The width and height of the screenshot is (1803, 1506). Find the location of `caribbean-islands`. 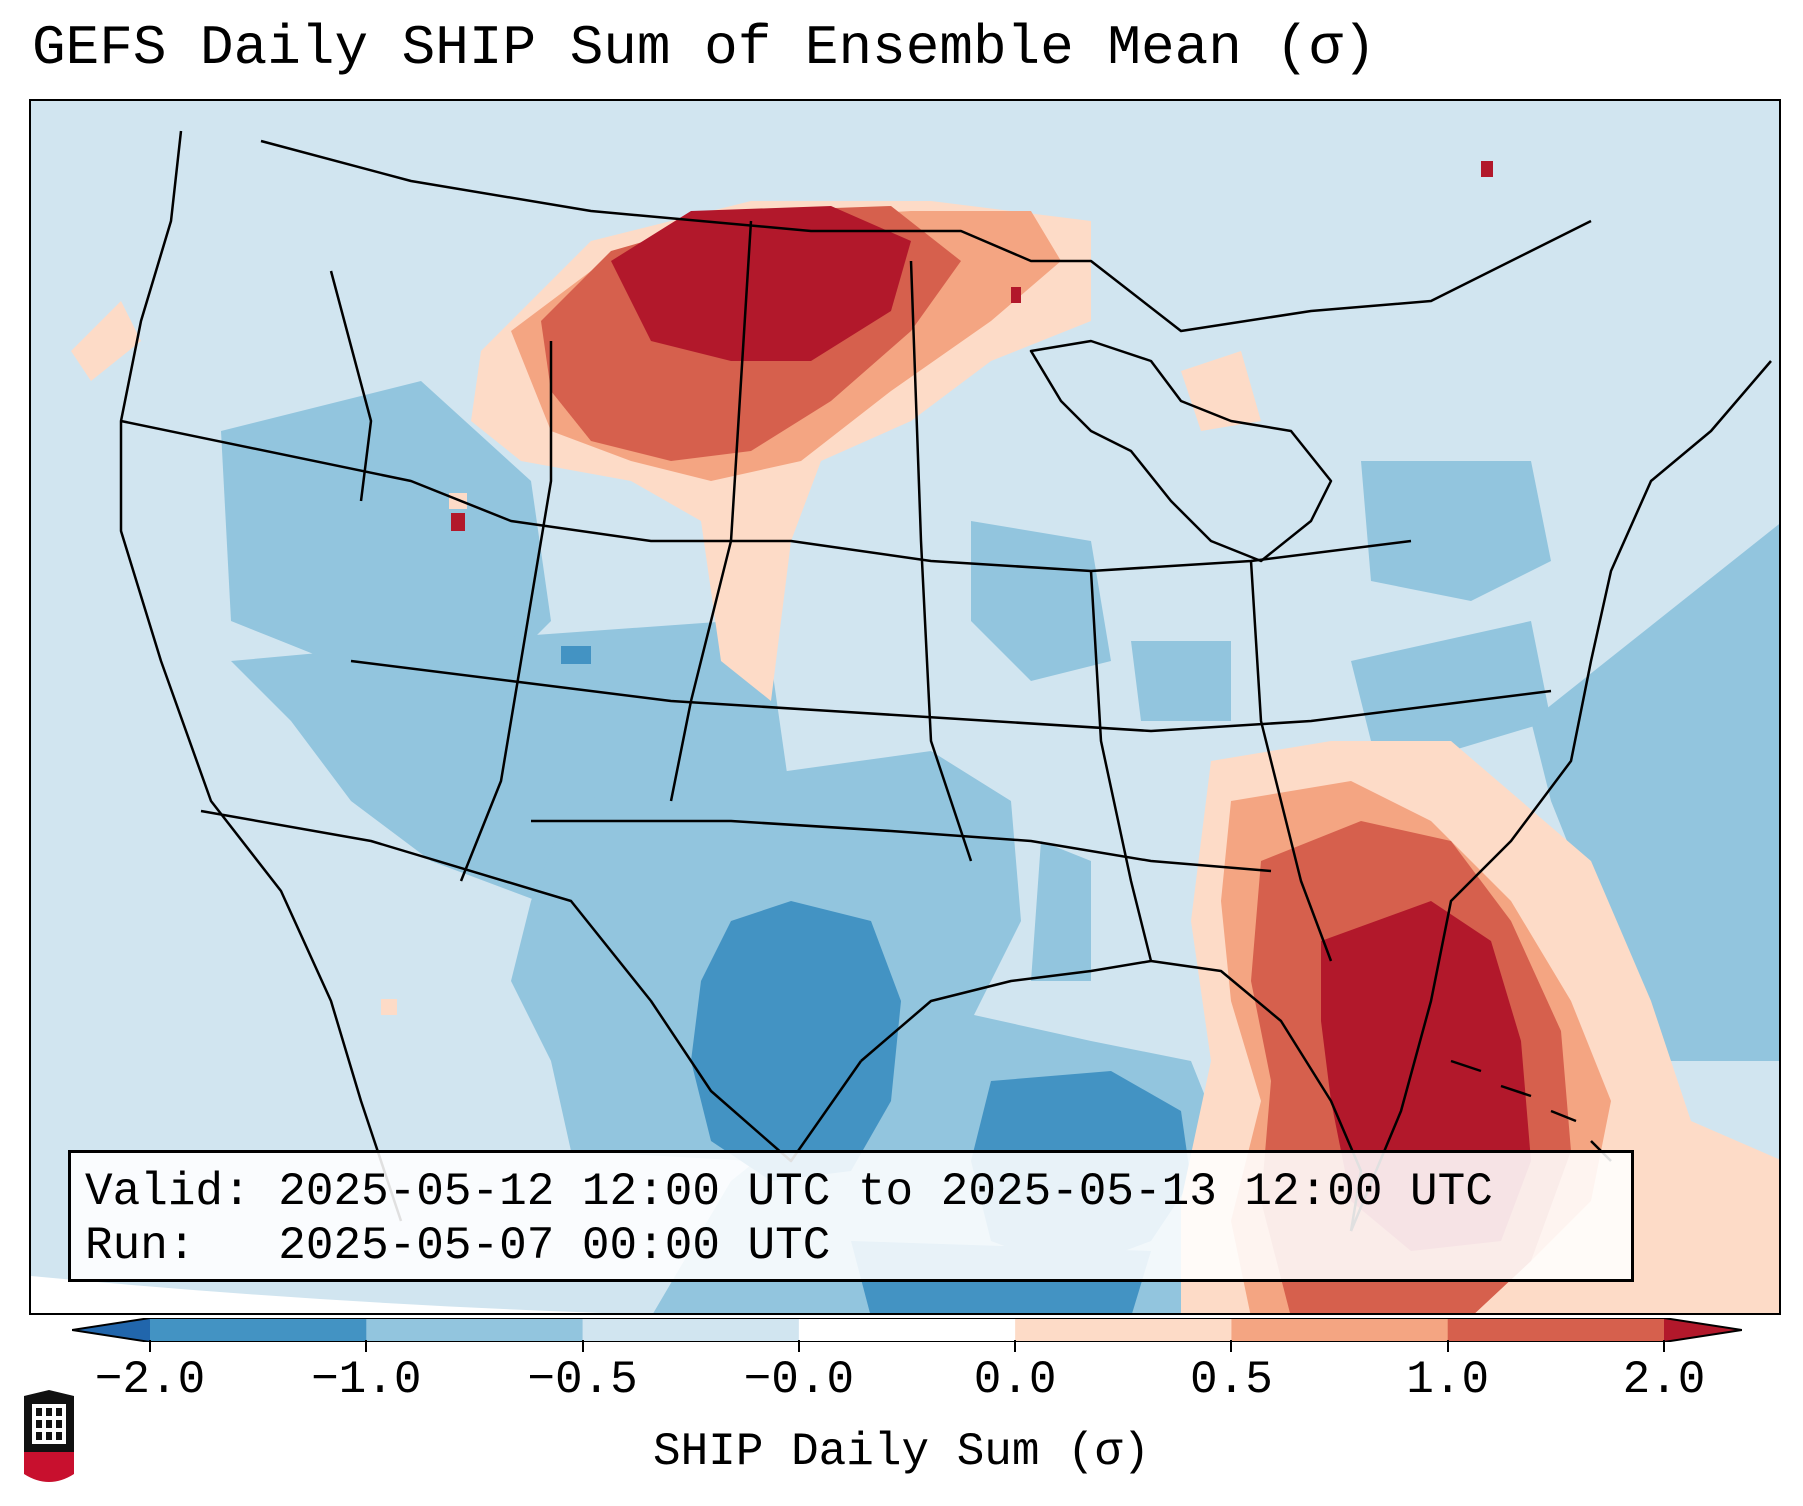

caribbean-islands is located at coordinates (1531, 1110).